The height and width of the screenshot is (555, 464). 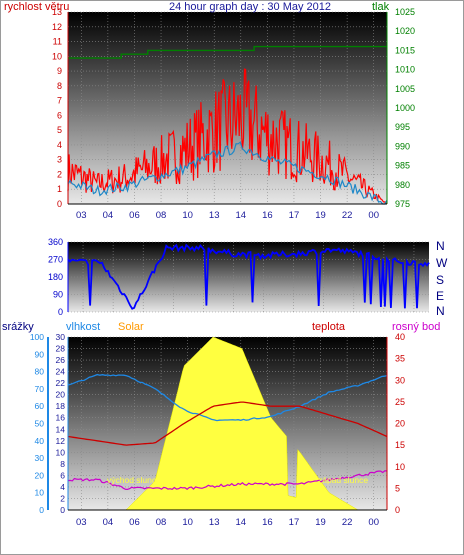 I want to click on rain-tick-label: 50, so click(x=40, y=424).